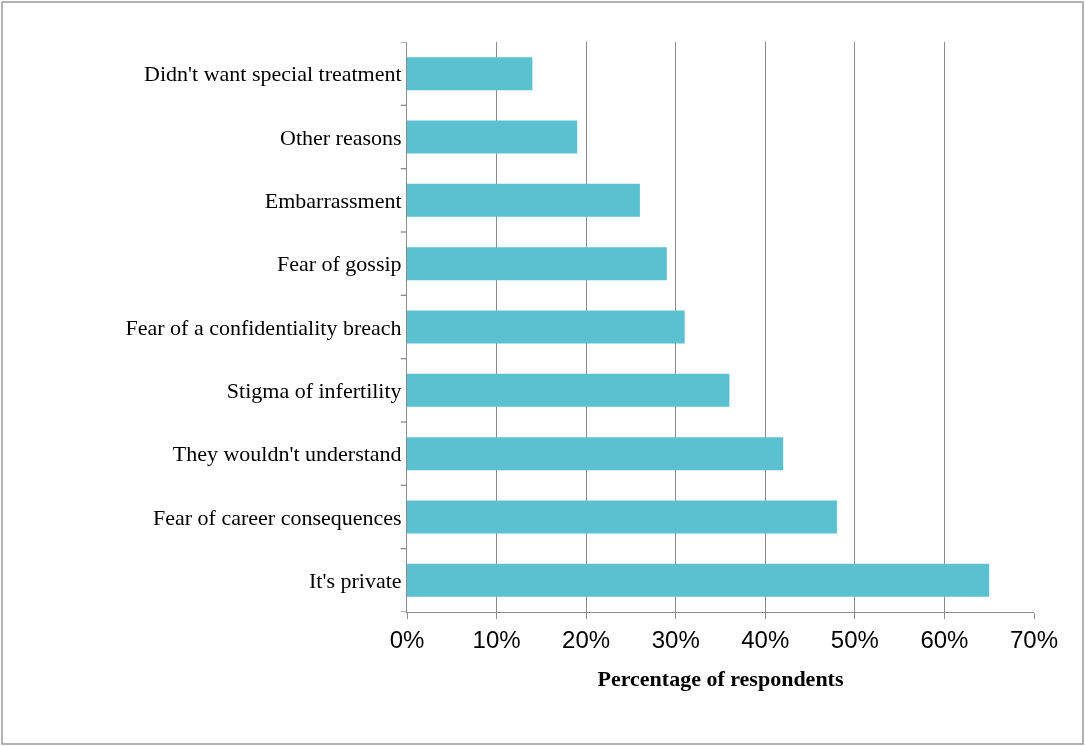 The image size is (1085, 746). Describe the element at coordinates (675, 639) in the screenshot. I see `x-tick-label: 30%` at that location.